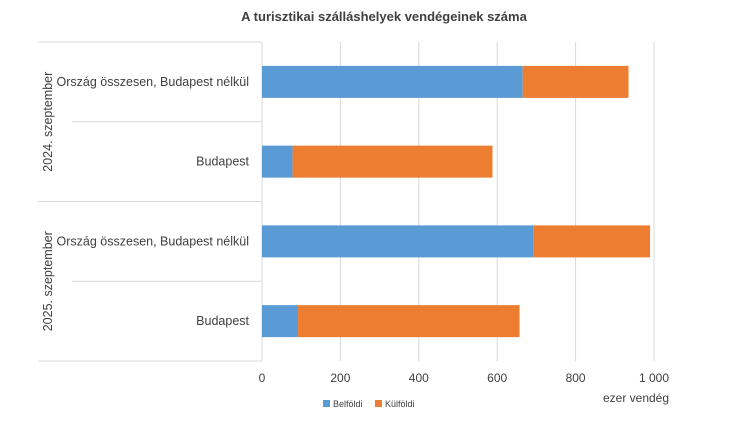 The image size is (730, 425). I want to click on legend-label: Belföldi, so click(348, 404).